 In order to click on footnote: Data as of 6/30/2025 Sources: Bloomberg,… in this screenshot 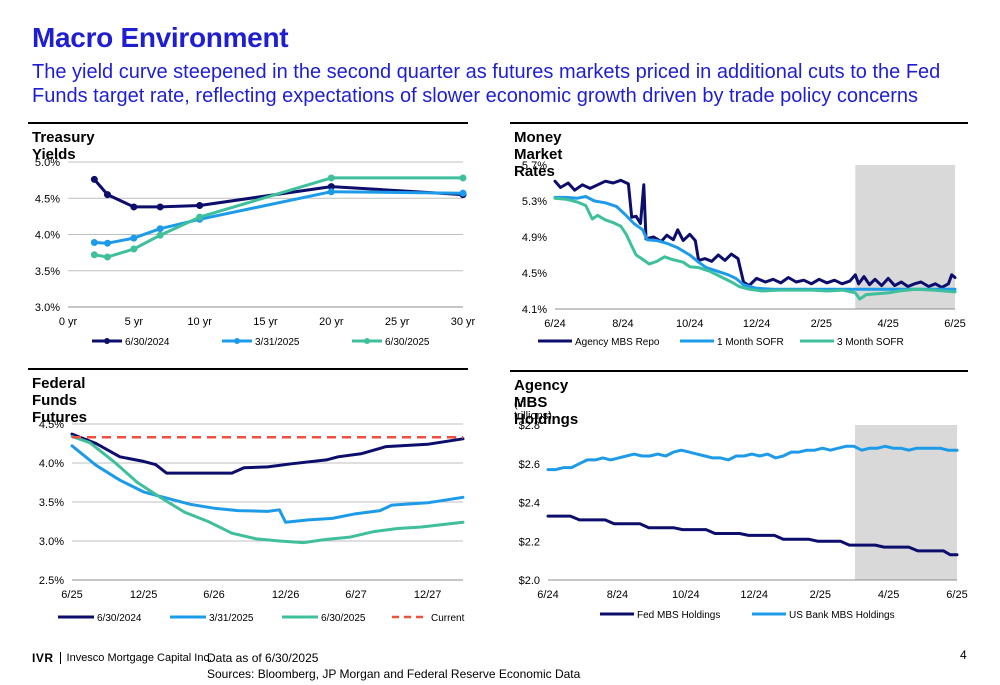, I will do `click(393, 666)`.